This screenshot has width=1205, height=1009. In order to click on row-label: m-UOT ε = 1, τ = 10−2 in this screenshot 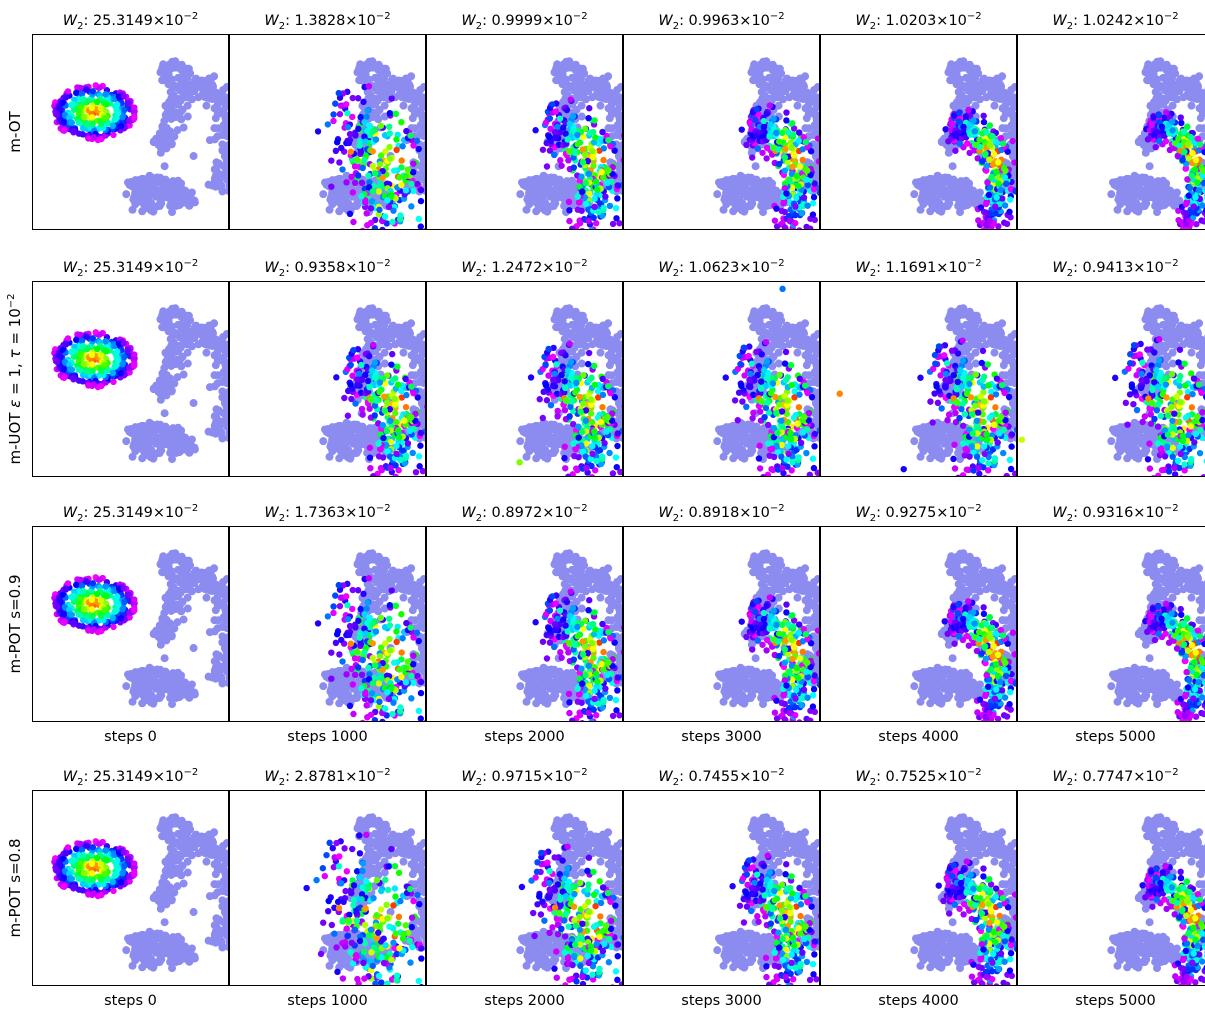, I will do `click(15, 378)`.